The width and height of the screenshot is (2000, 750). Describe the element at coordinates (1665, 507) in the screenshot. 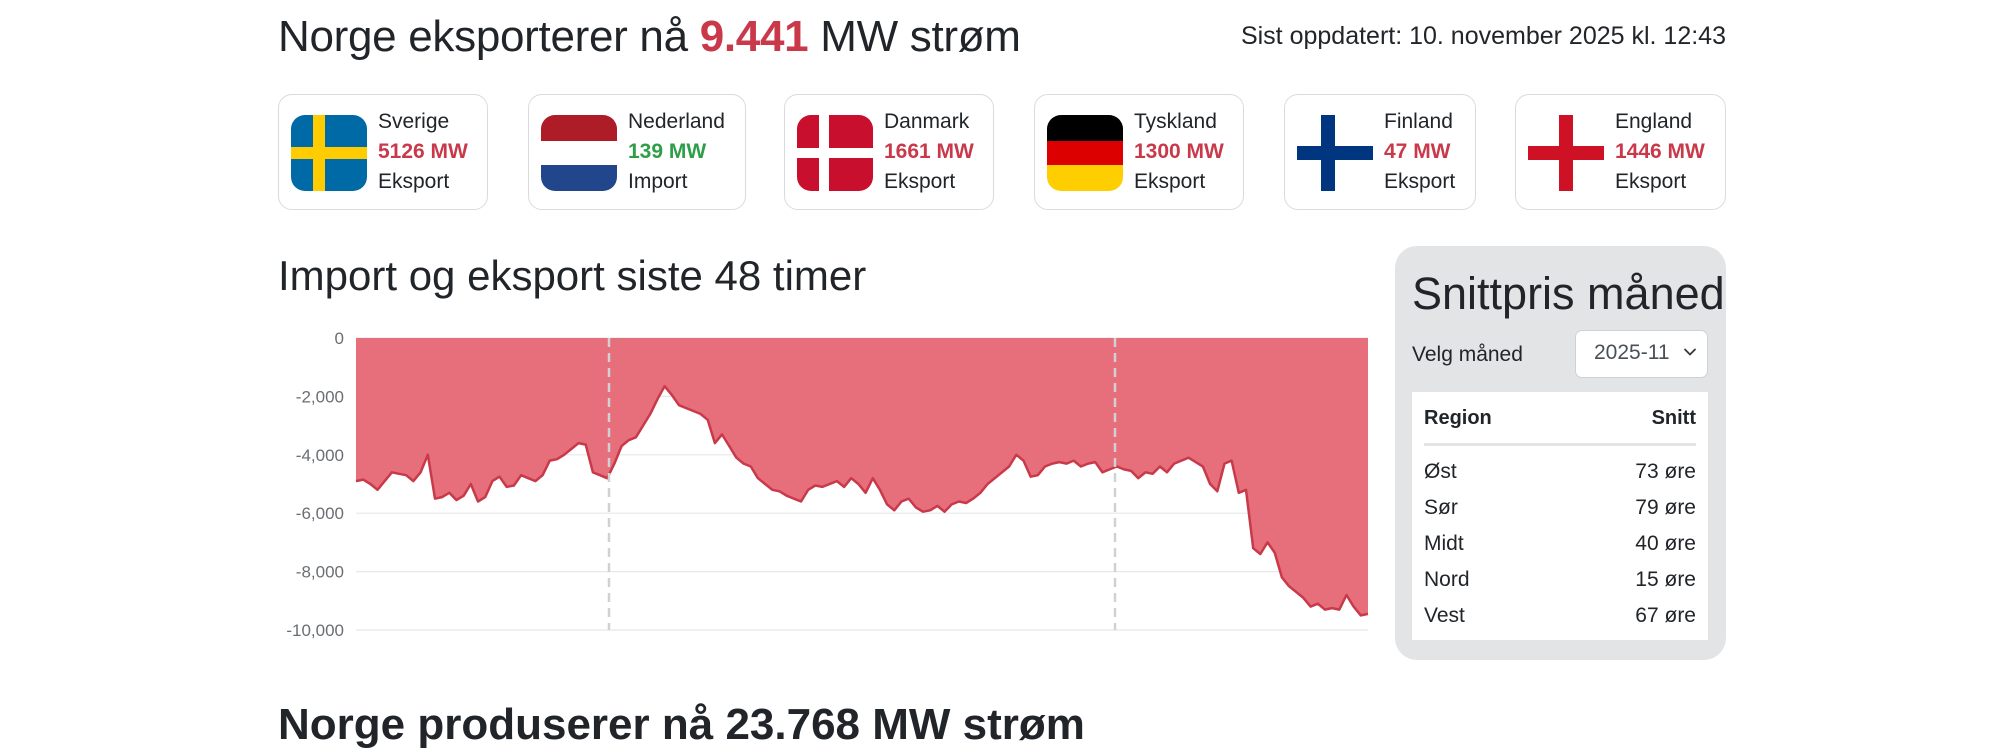

I see `row-price: 79 øre` at that location.